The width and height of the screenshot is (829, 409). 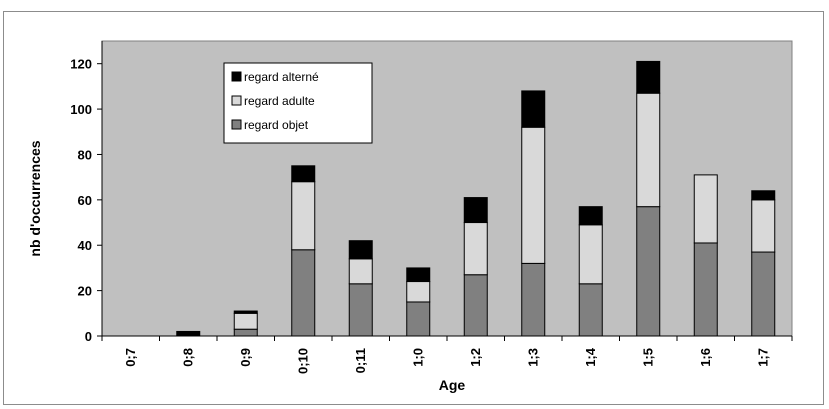 What do you see at coordinates (532, 357) in the screenshot?
I see `x-tick-label: 1;3` at bounding box center [532, 357].